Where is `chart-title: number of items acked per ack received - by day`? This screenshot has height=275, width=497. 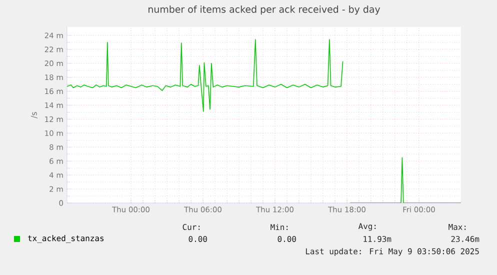
chart-title: number of items acked per ack received - by day is located at coordinates (264, 10).